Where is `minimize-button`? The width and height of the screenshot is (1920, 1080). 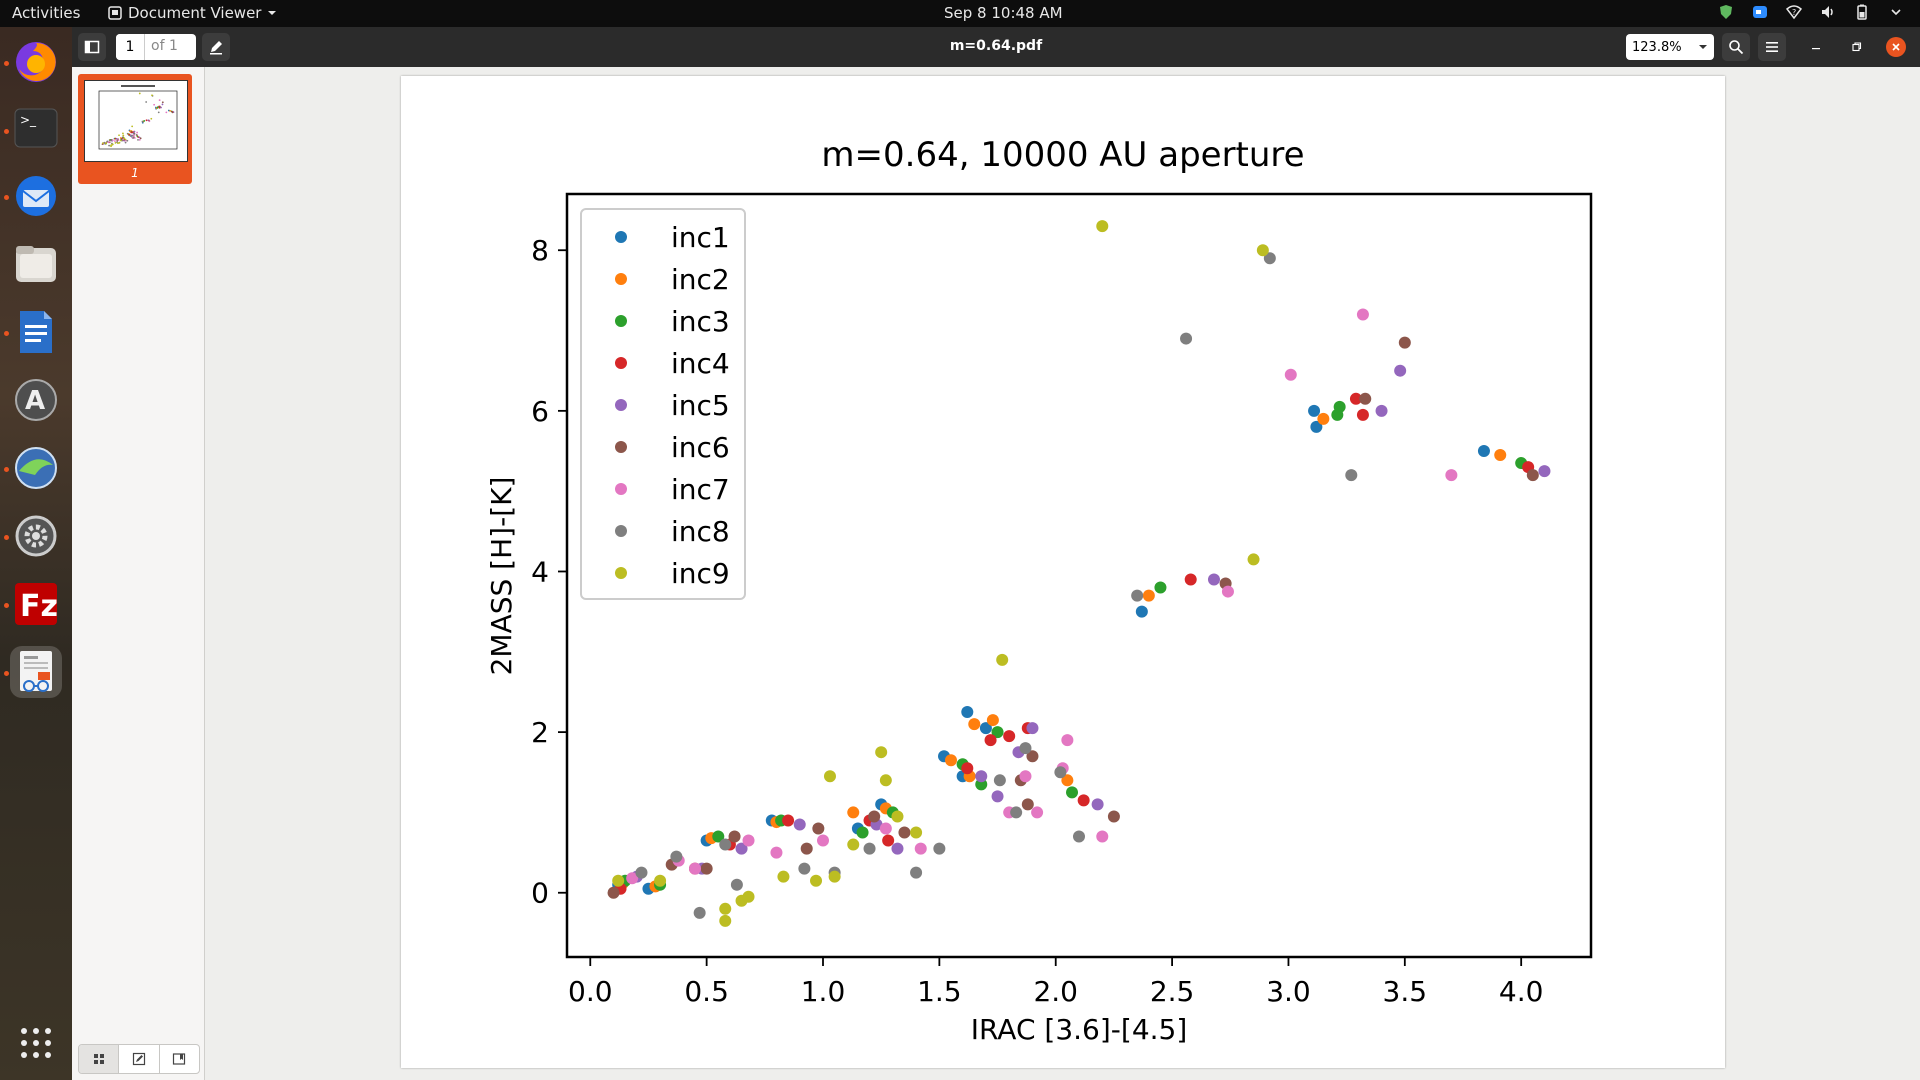 minimize-button is located at coordinates (1816, 47).